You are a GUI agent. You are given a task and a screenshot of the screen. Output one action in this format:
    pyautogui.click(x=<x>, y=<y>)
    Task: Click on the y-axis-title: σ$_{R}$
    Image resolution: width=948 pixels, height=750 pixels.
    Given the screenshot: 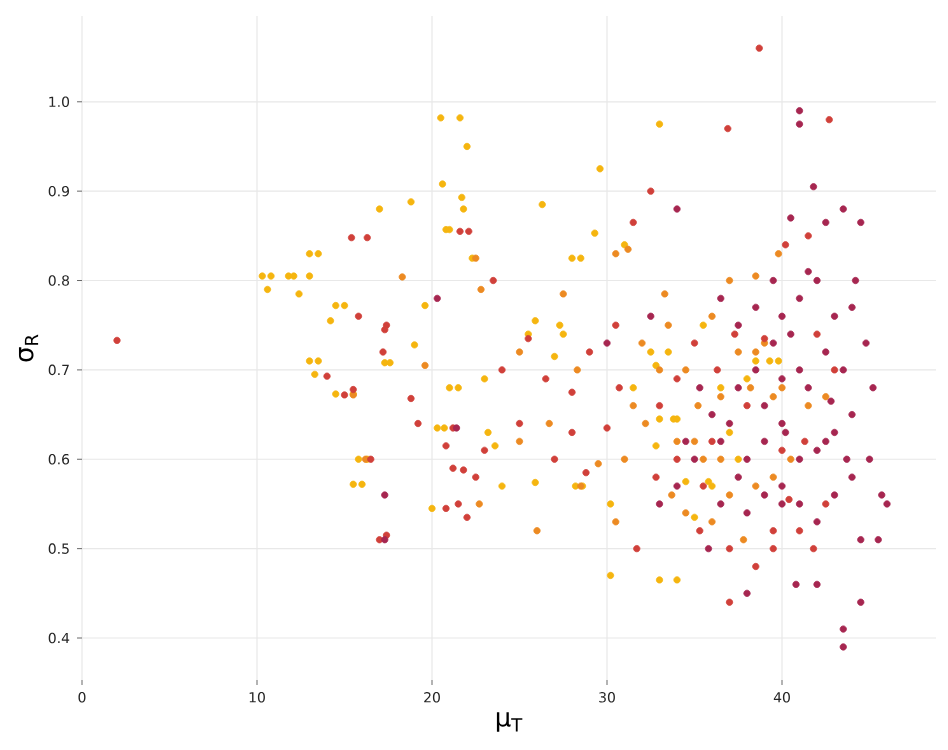 What is the action you would take?
    pyautogui.click(x=28, y=348)
    